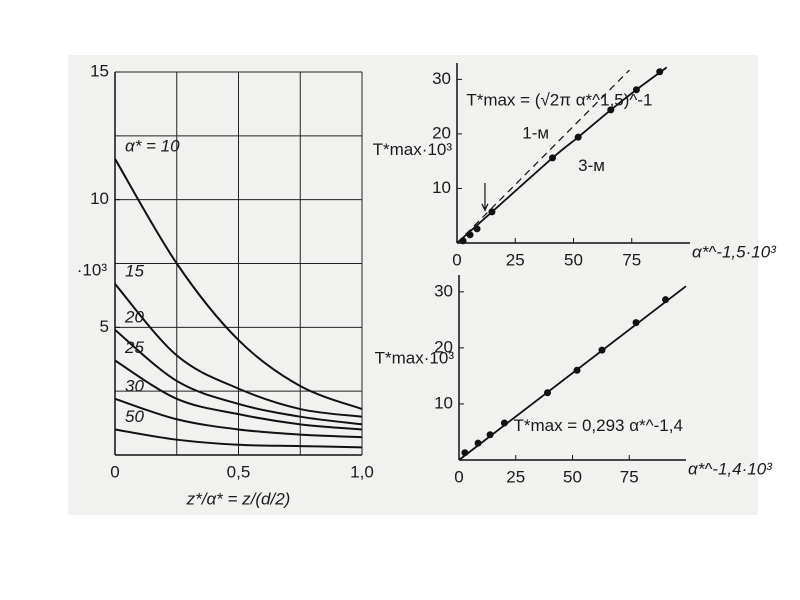  Describe the element at coordinates (134, 270) in the screenshot. I see `curve-label: 15` at that location.